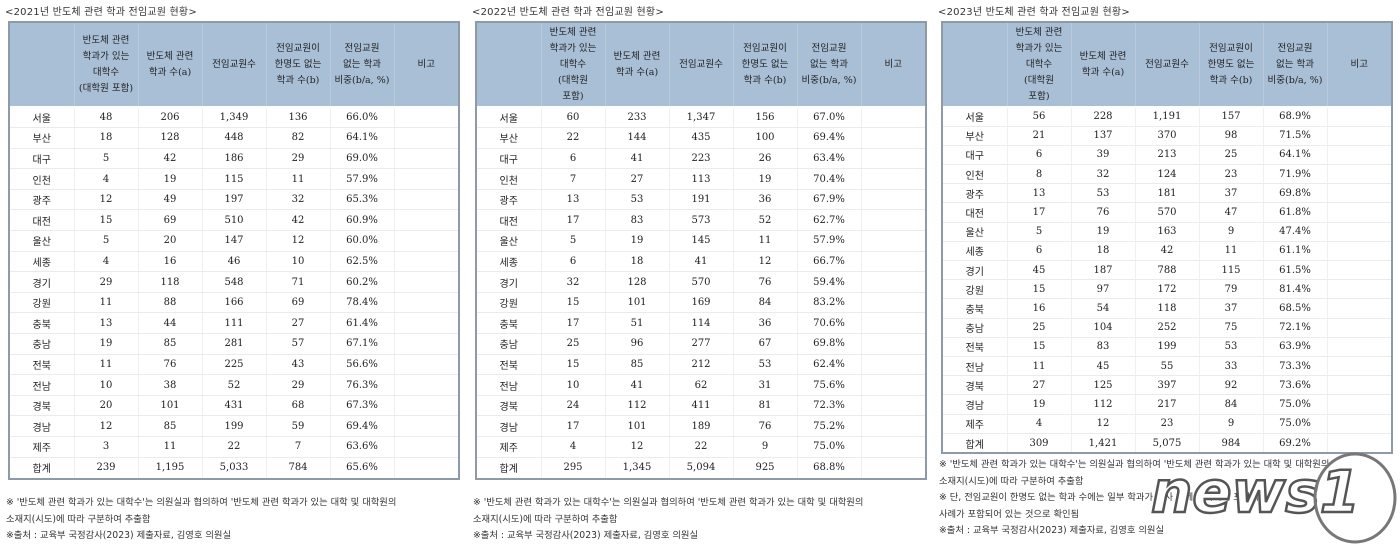  I want to click on table-row: 전남 11 45 55 33 73.3%, so click(1167, 366).